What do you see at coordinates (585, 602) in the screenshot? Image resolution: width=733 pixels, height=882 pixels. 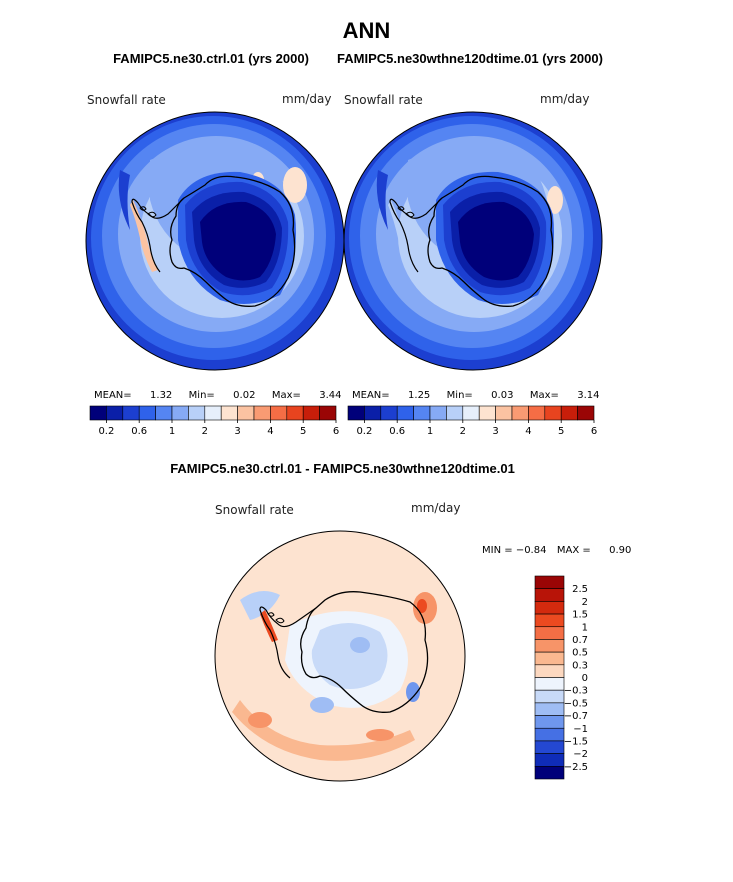 I see `difference-colorbar-tick-label: 2` at bounding box center [585, 602].